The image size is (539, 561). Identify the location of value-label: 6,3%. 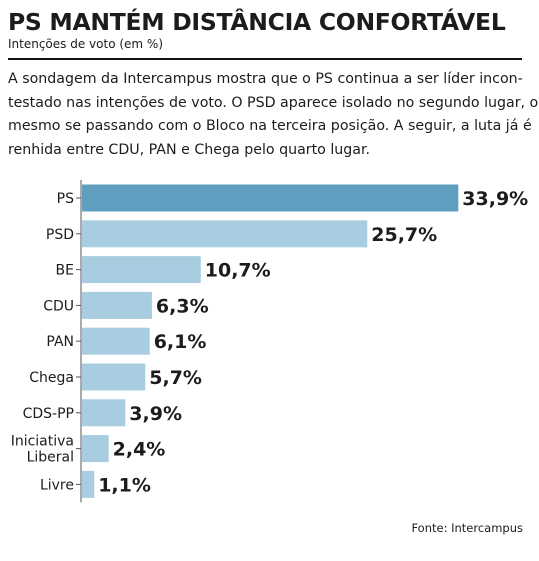
(182, 306).